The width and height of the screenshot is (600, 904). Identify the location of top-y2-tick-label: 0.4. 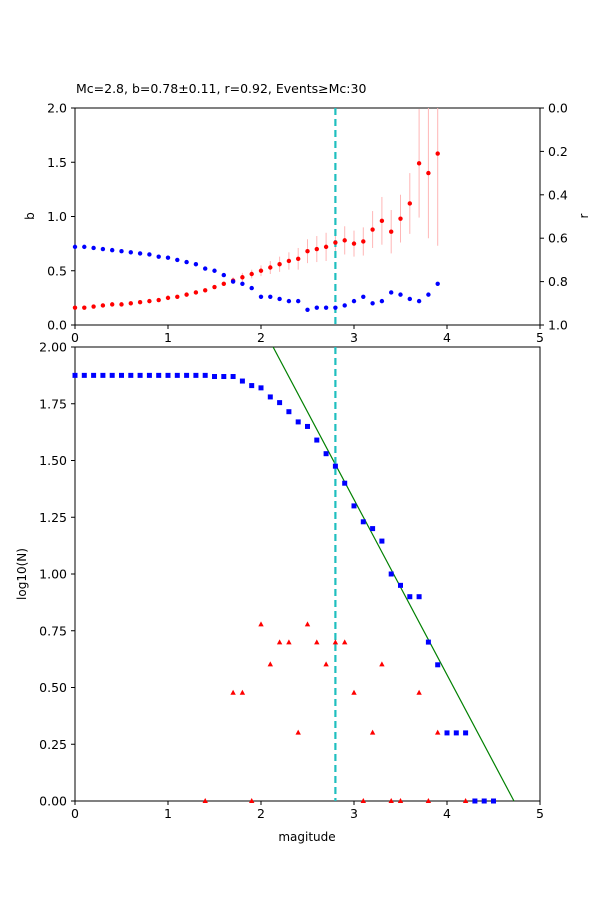
(558, 194).